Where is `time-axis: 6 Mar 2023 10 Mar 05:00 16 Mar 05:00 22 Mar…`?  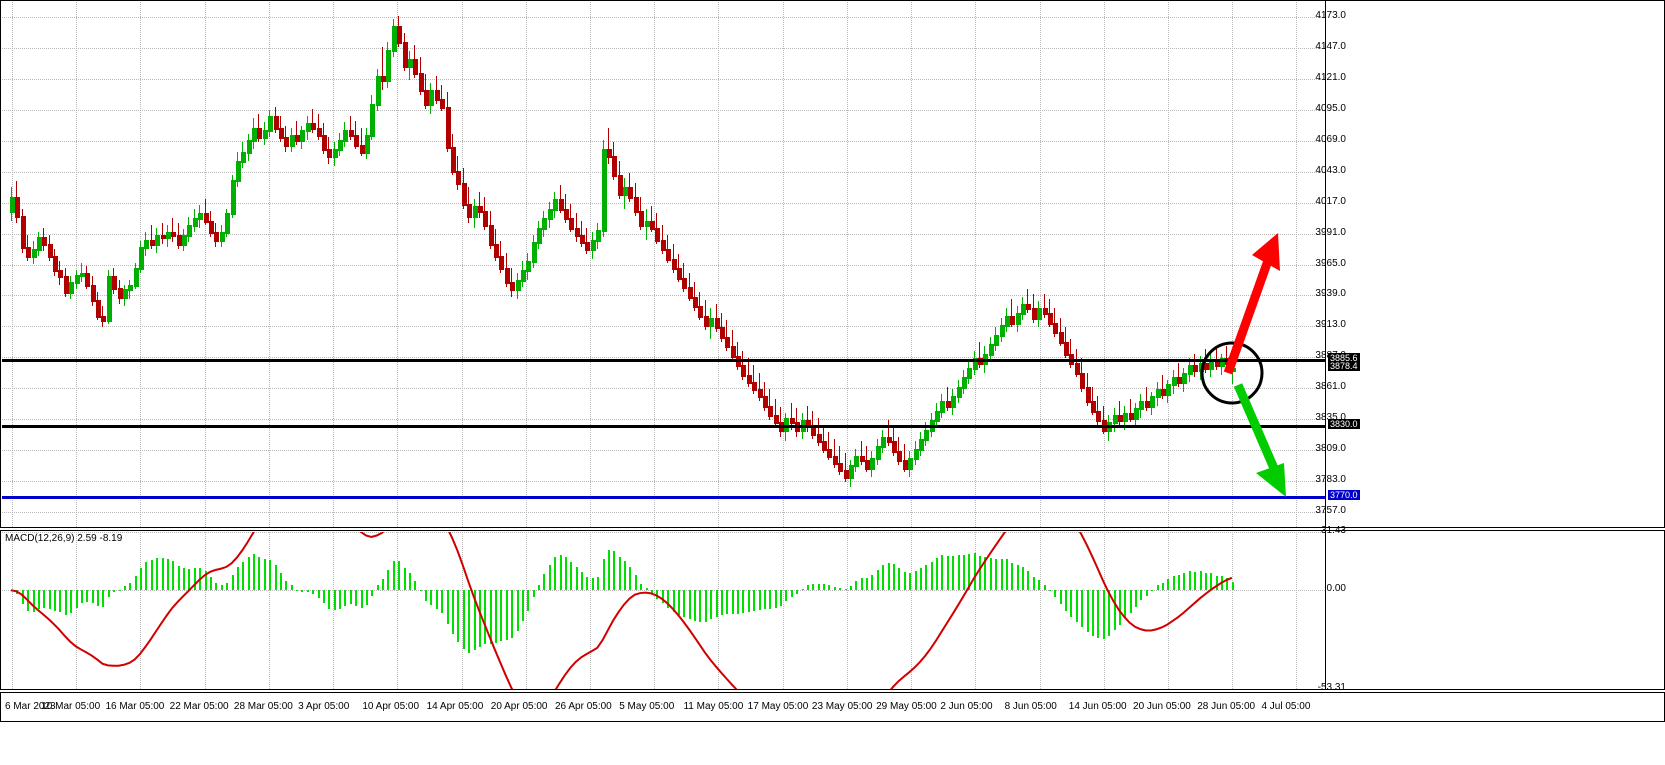
time-axis: 6 Mar 2023 10 Mar 05:00 16 Mar 05:00 22 Mar… is located at coordinates (832, 707).